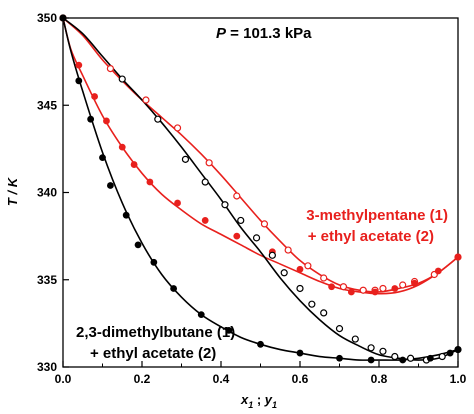 This screenshot has width=474, height=414. Describe the element at coordinates (47, 280) in the screenshot. I see `y-tick-label: 335` at that location.